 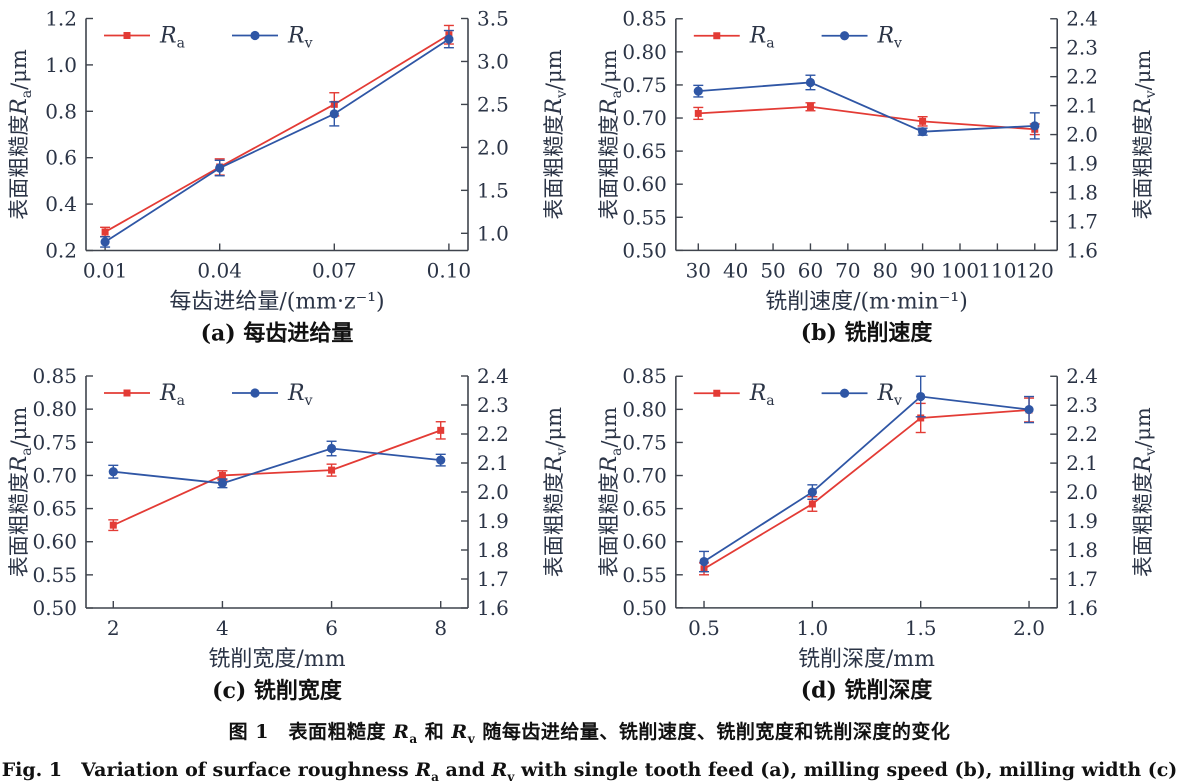 What do you see at coordinates (698, 270) in the screenshot?
I see `x-tick-label: 30` at bounding box center [698, 270].